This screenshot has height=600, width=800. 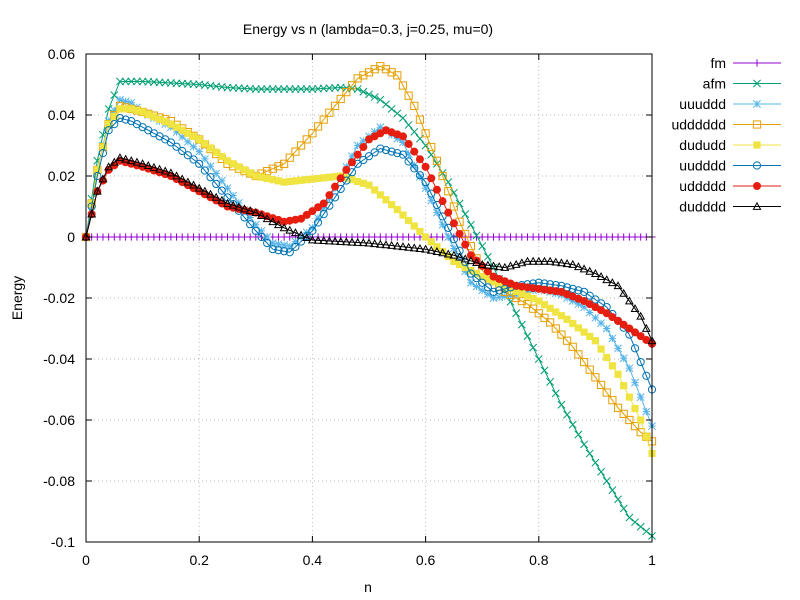 What do you see at coordinates (730, 186) in the screenshot?
I see `legend-item-uddddd: uddddd` at bounding box center [730, 186].